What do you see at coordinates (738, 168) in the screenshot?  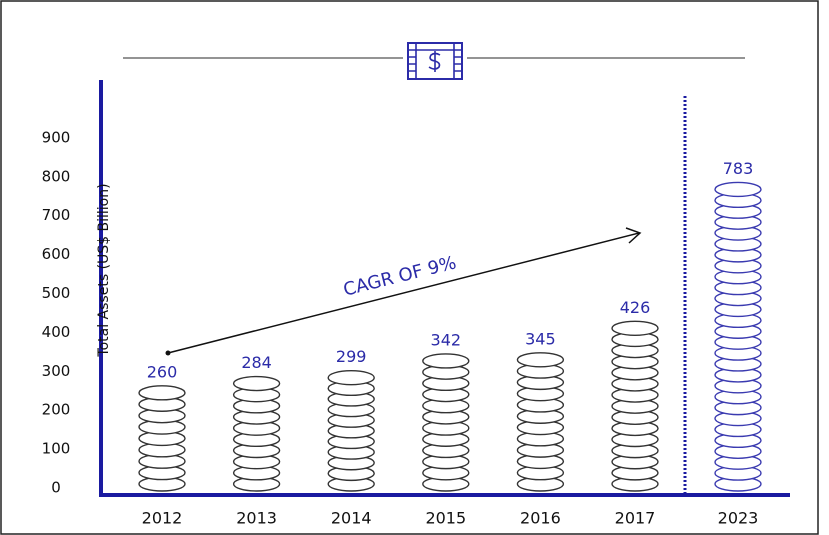 I see `value-label: 783` at bounding box center [738, 168].